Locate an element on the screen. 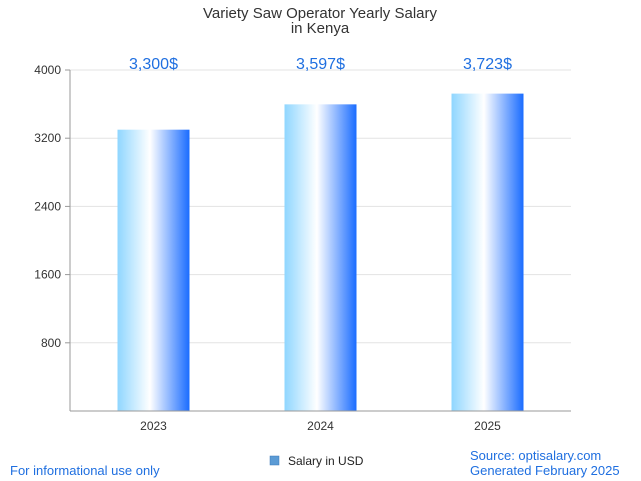  x-tick-label: 2025 is located at coordinates (487, 426).